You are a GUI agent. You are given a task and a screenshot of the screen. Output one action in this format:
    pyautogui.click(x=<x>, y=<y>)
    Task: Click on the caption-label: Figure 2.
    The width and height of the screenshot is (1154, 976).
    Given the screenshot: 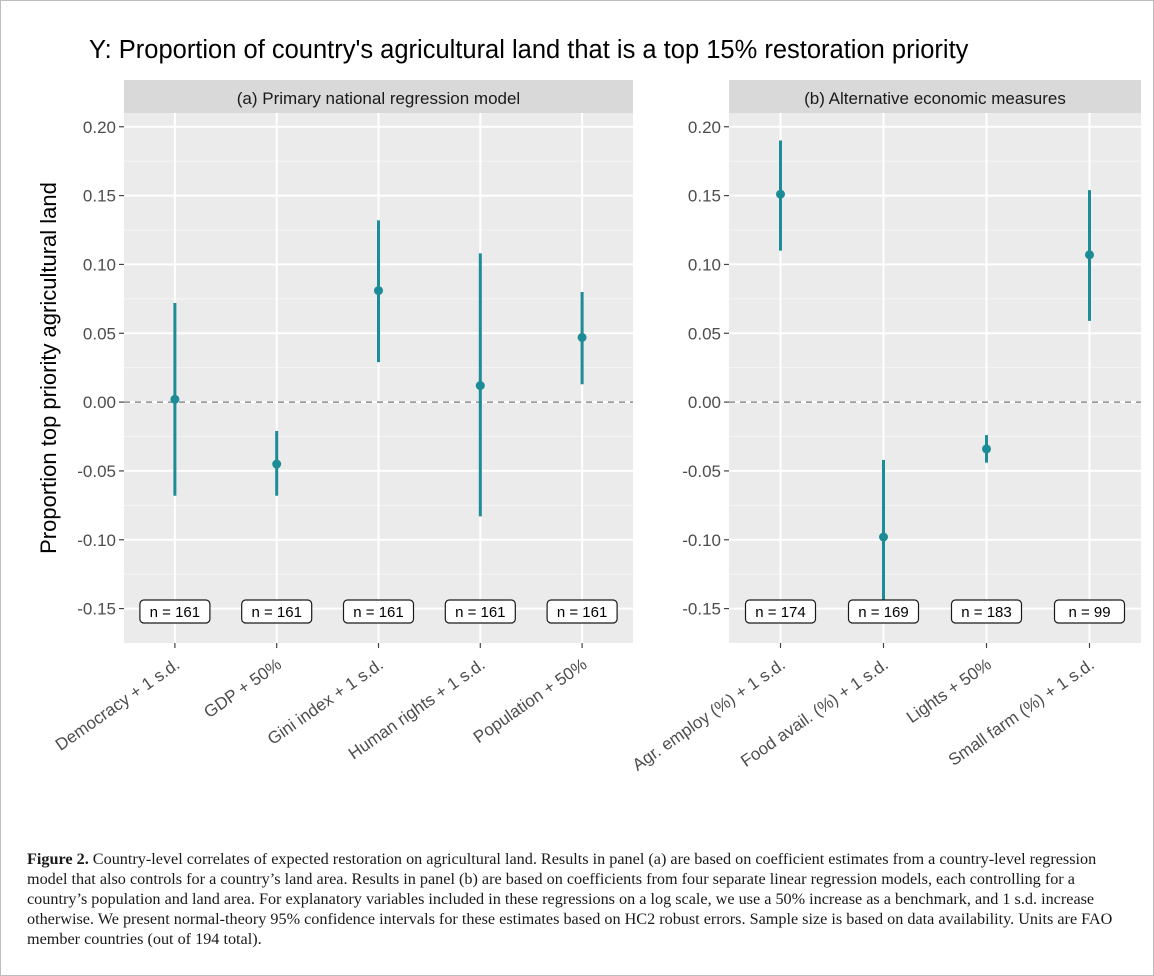 What is the action you would take?
    pyautogui.click(x=58, y=859)
    